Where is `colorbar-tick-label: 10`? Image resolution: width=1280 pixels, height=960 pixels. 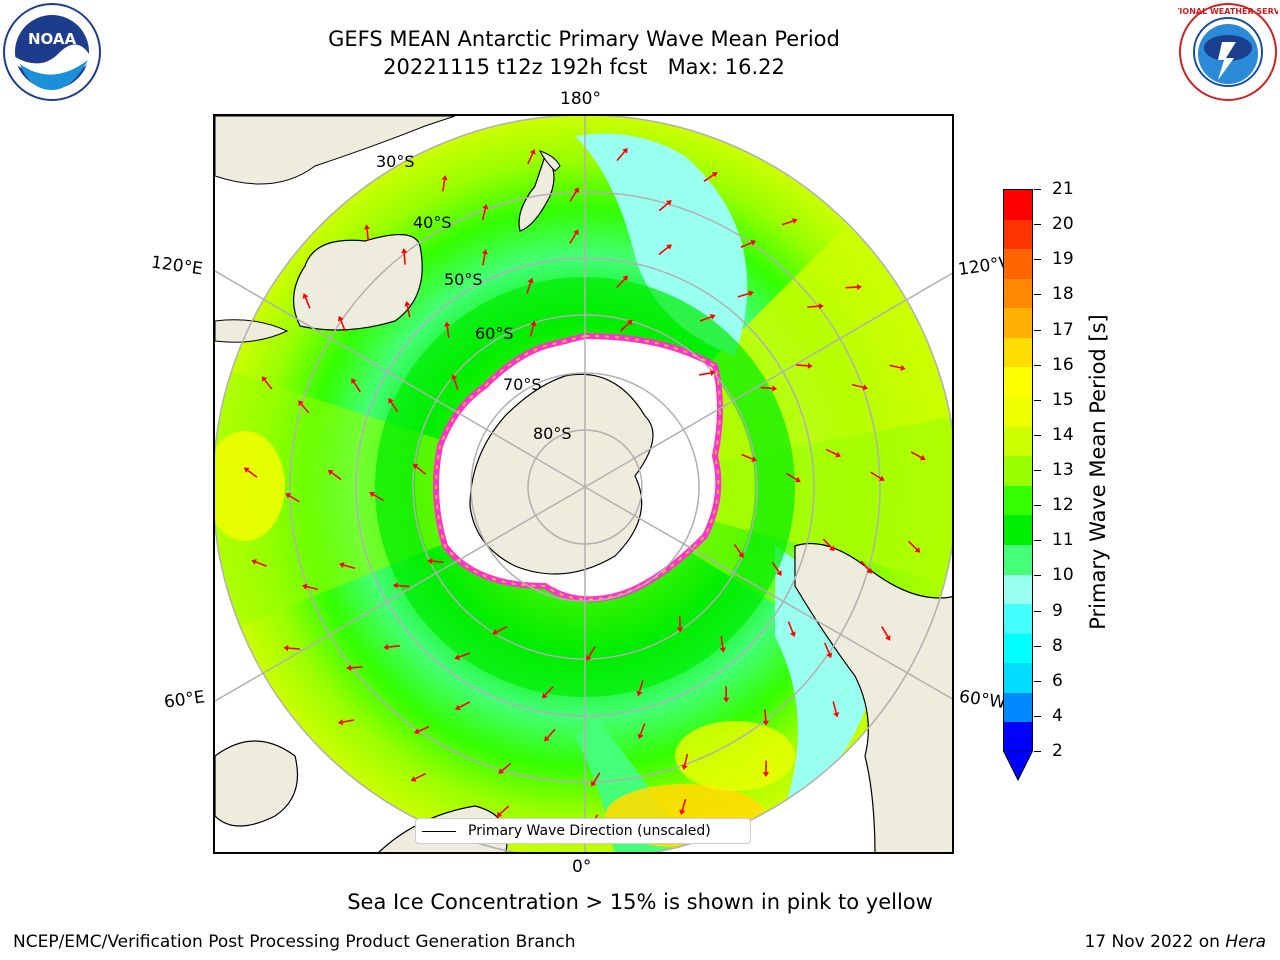 colorbar-tick-label: 10 is located at coordinates (1063, 575).